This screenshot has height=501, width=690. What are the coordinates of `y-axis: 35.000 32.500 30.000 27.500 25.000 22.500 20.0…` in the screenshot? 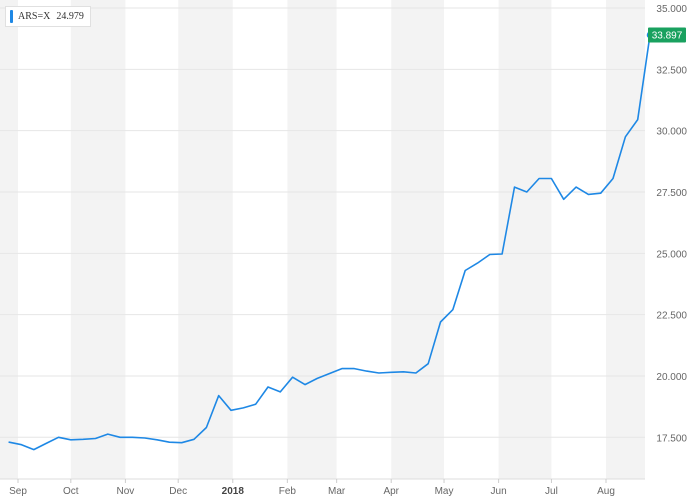 It's located at (671, 224).